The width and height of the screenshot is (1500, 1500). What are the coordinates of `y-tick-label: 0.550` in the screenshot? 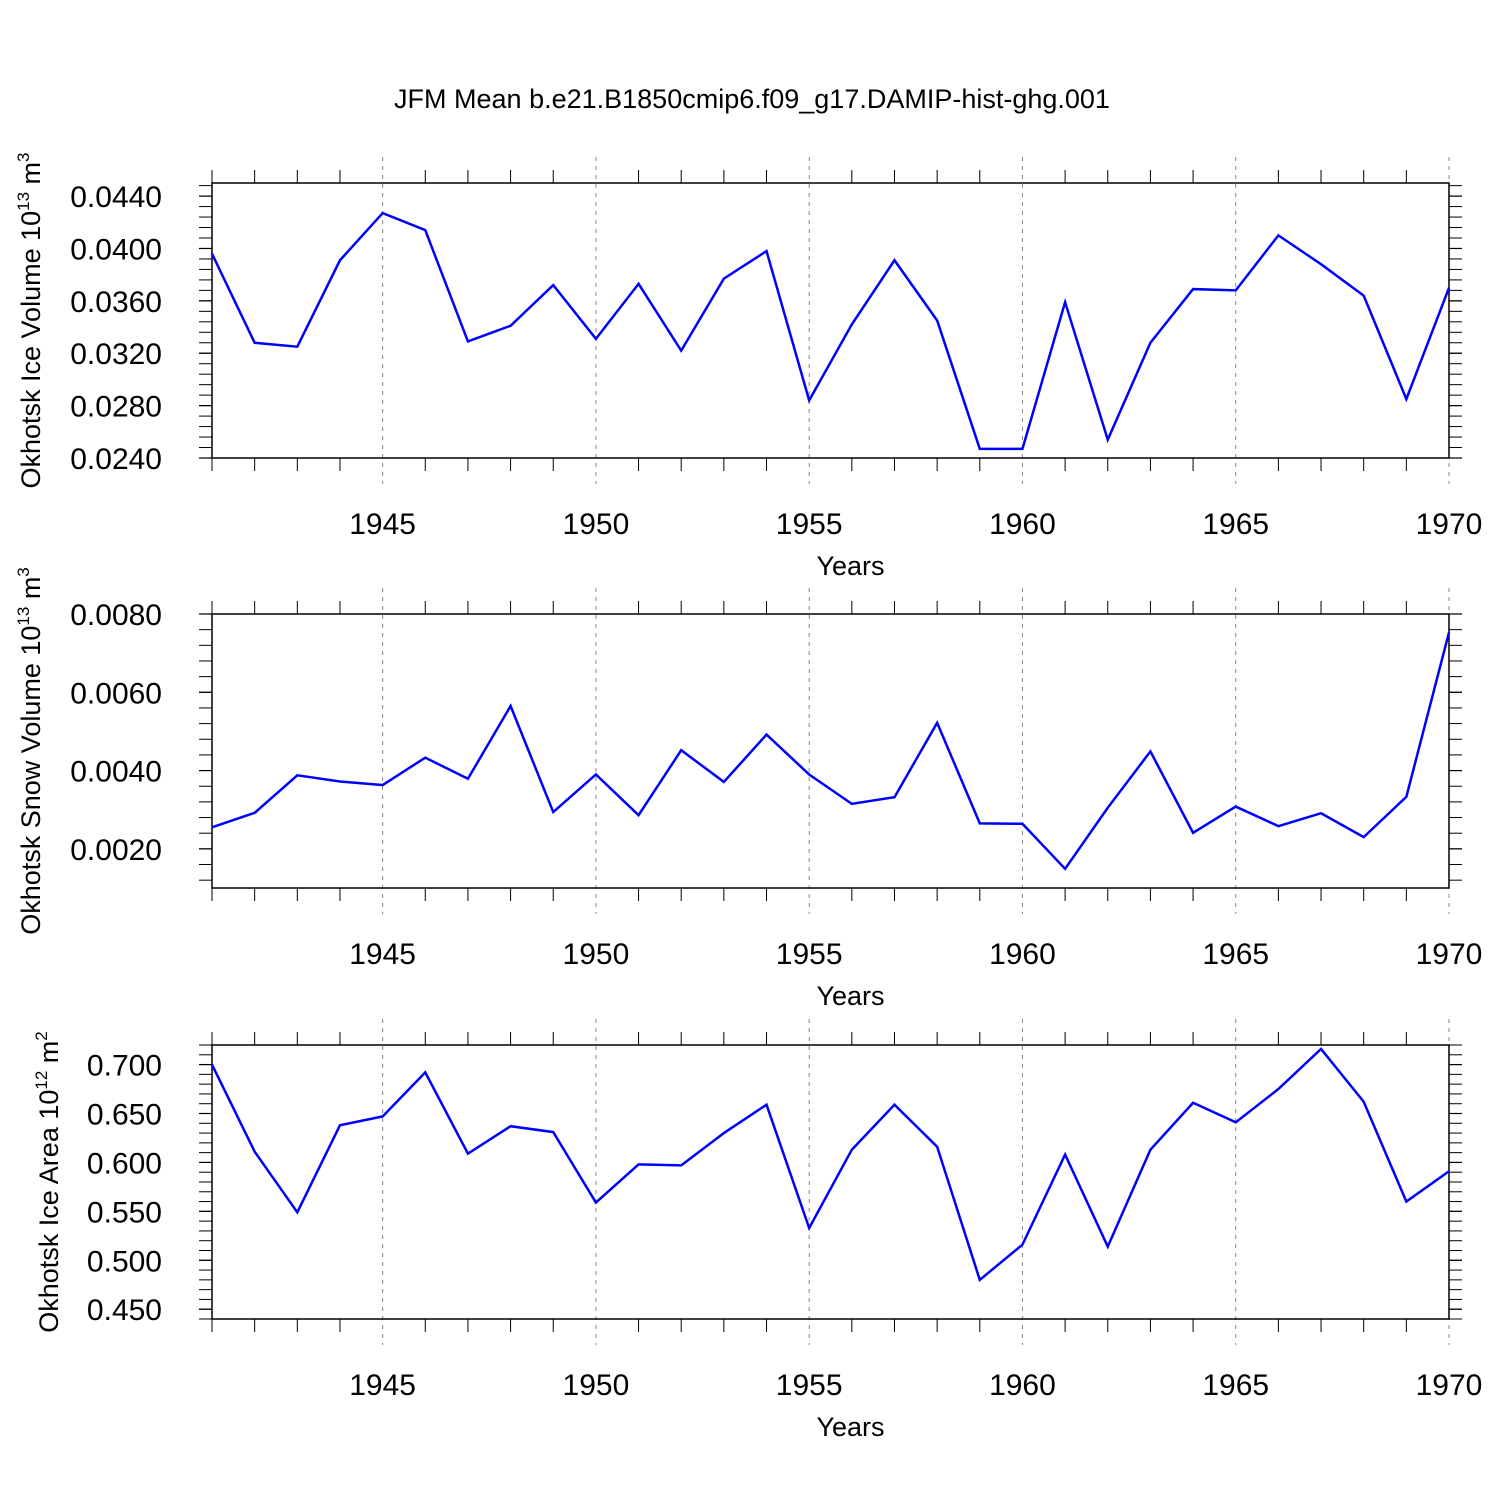 It's located at (124, 1212).